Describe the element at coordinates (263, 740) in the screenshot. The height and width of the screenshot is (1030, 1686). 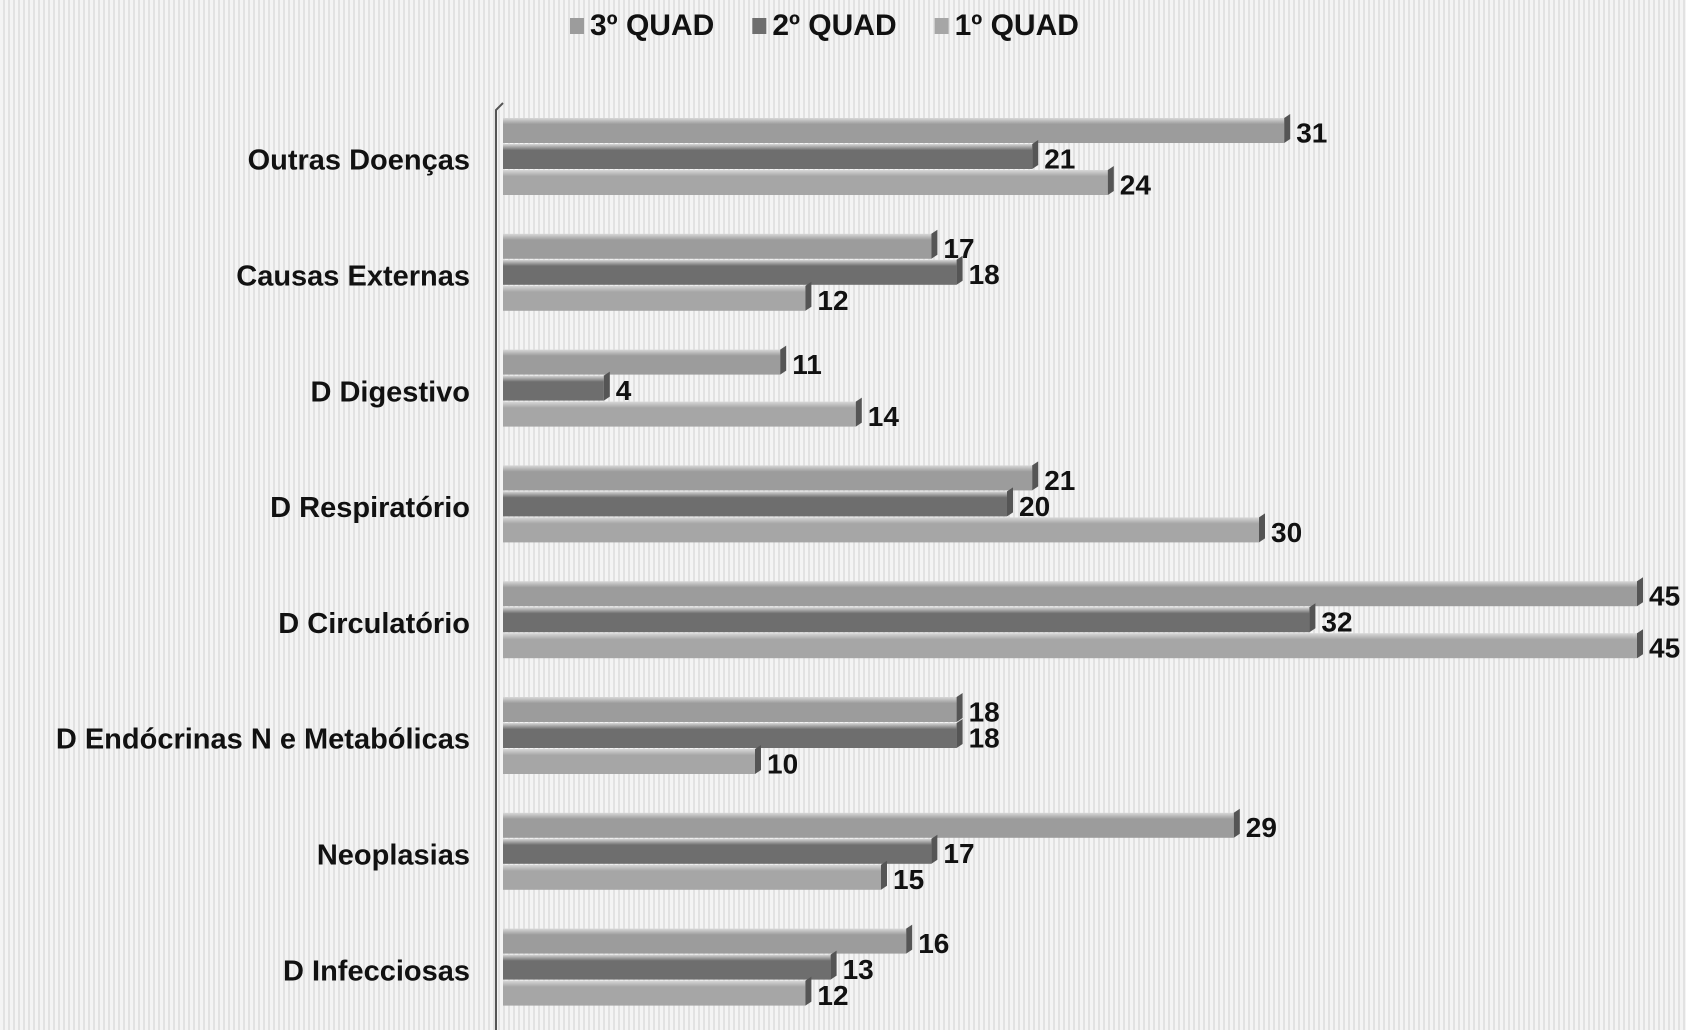
I see `category-label: D Endócrinas N e Metabólicas` at that location.